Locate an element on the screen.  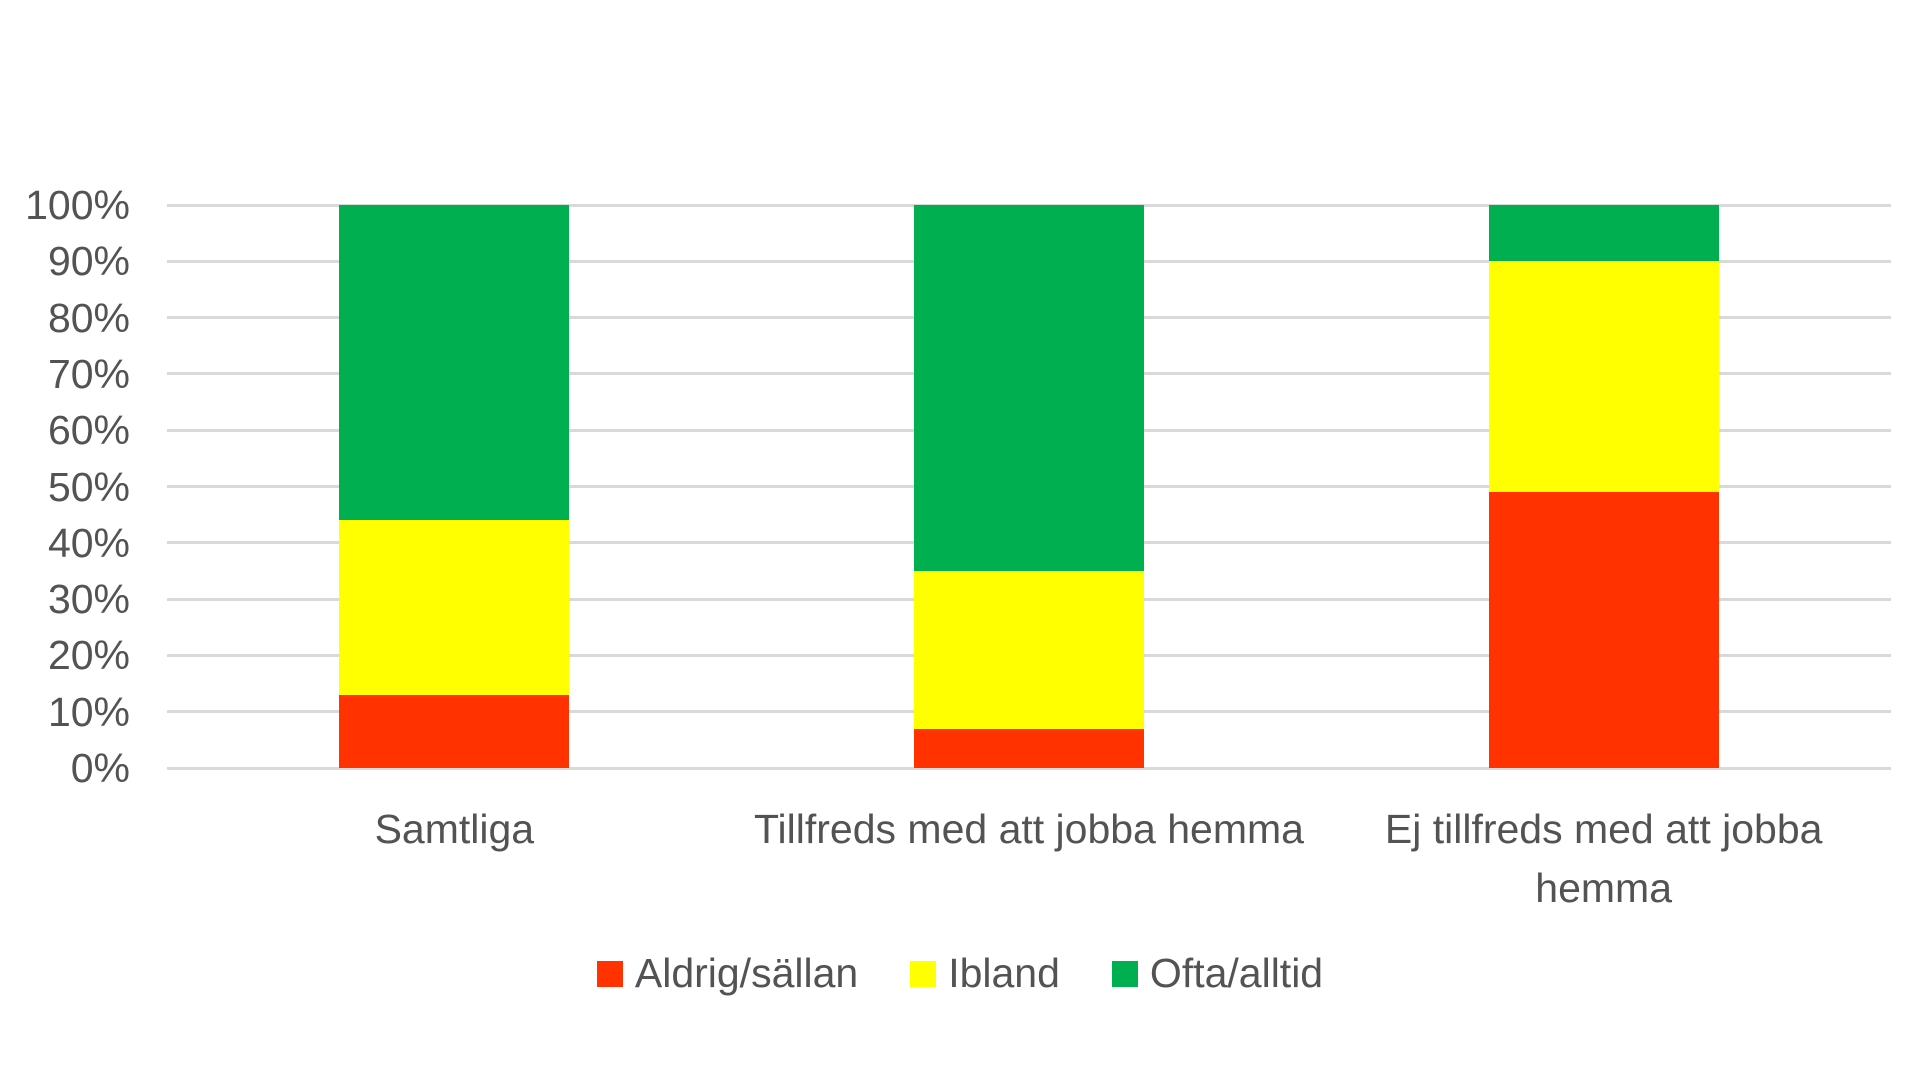
legend: Aldrig/sällan Ibland Ofta/alltid is located at coordinates (960, 973).